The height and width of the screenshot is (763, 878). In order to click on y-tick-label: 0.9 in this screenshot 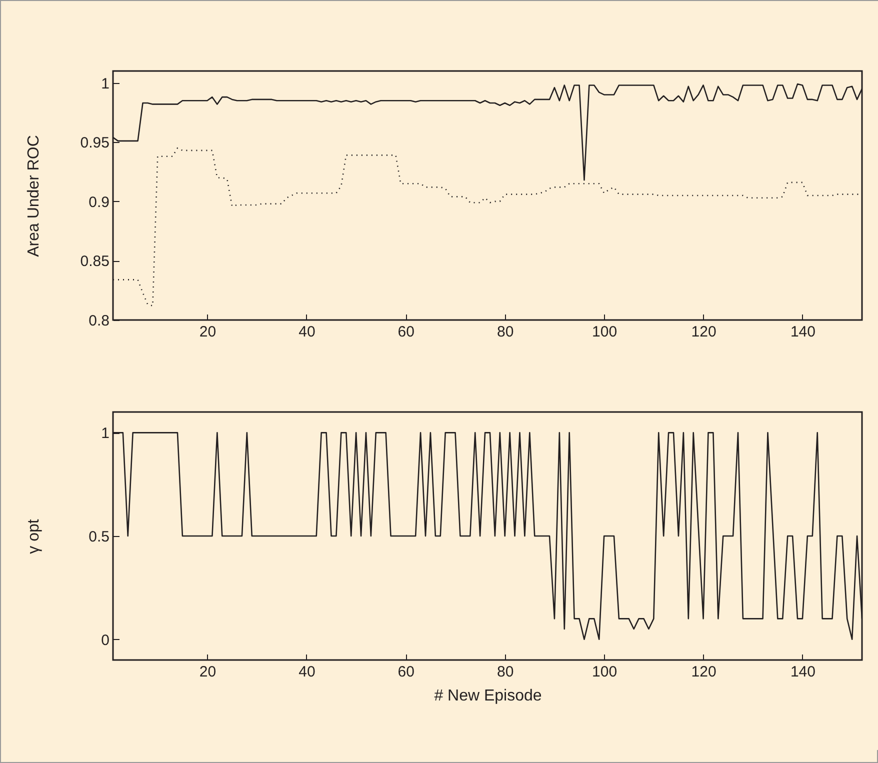, I will do `click(99, 202)`.